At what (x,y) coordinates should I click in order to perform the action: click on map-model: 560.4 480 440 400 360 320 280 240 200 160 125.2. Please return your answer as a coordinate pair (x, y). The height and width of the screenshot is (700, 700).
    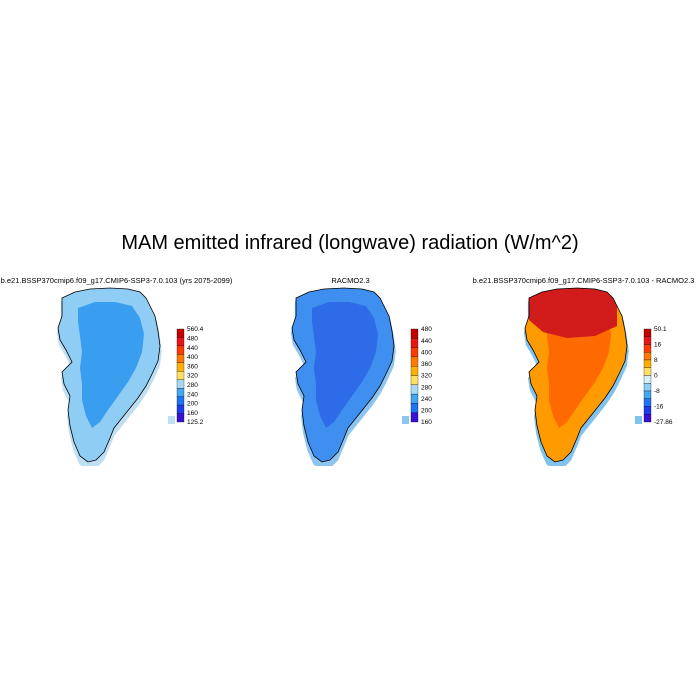
    Looking at the image, I should click on (130, 376).